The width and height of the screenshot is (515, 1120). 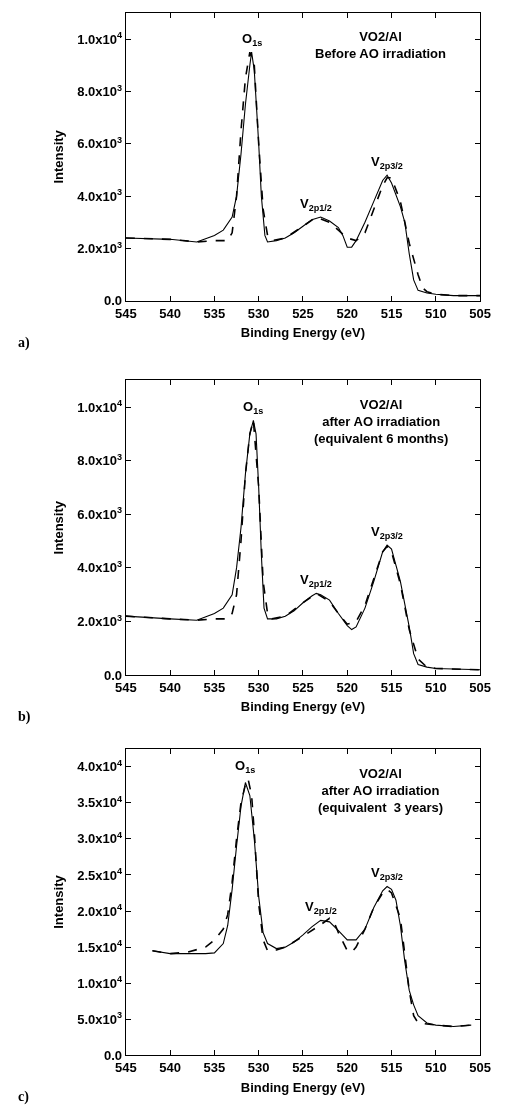 What do you see at coordinates (24, 343) in the screenshot?
I see `text: a)` at bounding box center [24, 343].